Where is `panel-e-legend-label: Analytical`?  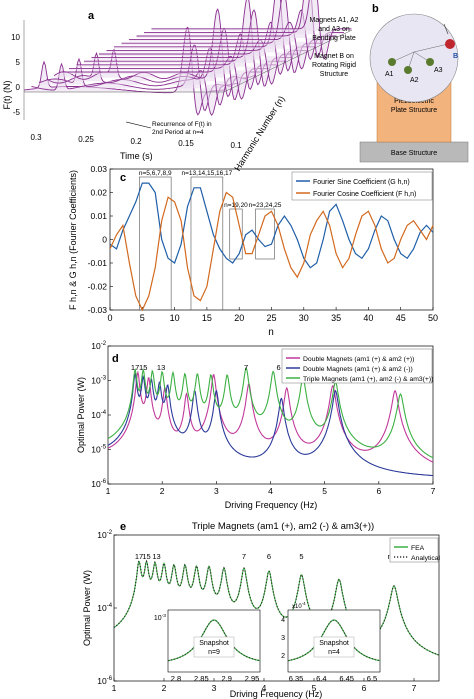 panel-e-legend-label: Analytical is located at coordinates (426, 558).